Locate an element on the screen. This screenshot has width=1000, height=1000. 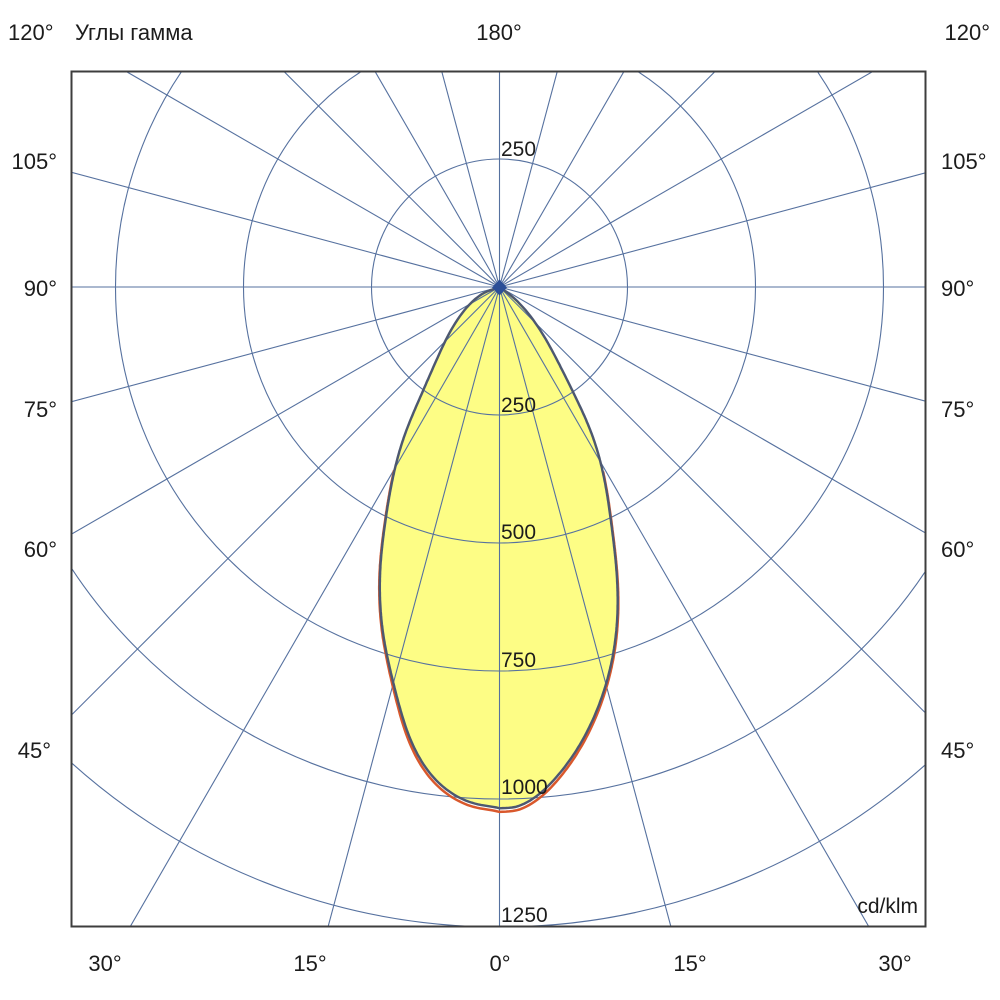
svg-text: Углы гамма is located at coordinates (134, 32).